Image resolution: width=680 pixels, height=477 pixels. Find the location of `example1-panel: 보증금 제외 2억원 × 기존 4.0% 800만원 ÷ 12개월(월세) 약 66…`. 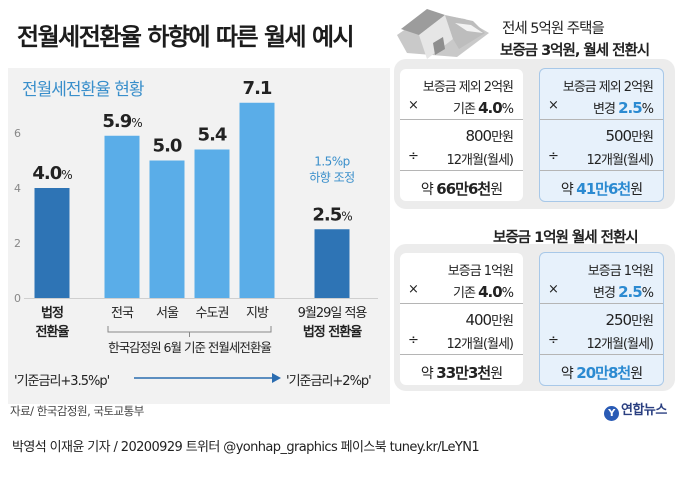

example1-panel: 보증금 제외 2억원 × 기존 4.0% 800만원 ÷ 12개월(월세) 약 66… is located at coordinates (534, 134).